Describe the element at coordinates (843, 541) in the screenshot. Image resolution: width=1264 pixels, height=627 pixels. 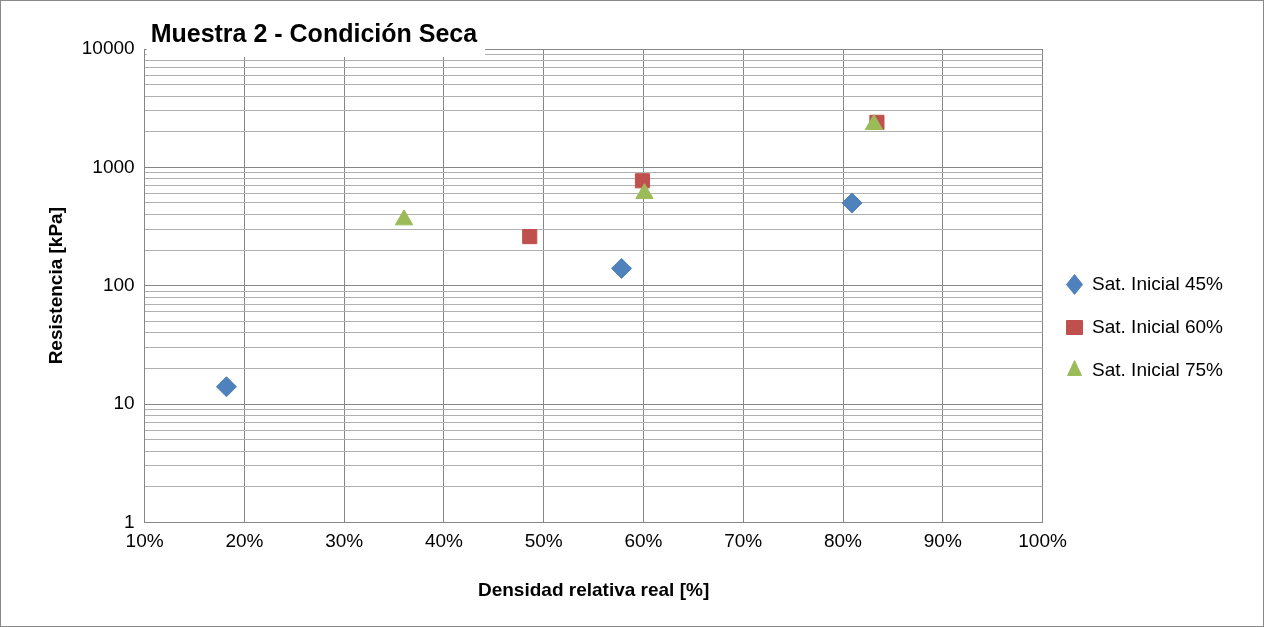
I see `x-tick-label: 80%` at that location.